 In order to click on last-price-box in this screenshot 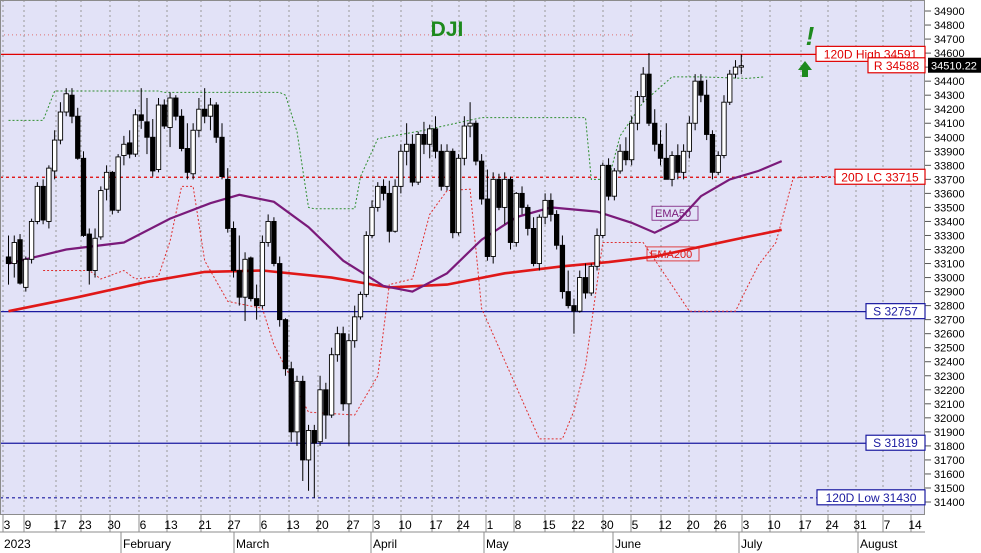, I will do `click(954, 65)`.